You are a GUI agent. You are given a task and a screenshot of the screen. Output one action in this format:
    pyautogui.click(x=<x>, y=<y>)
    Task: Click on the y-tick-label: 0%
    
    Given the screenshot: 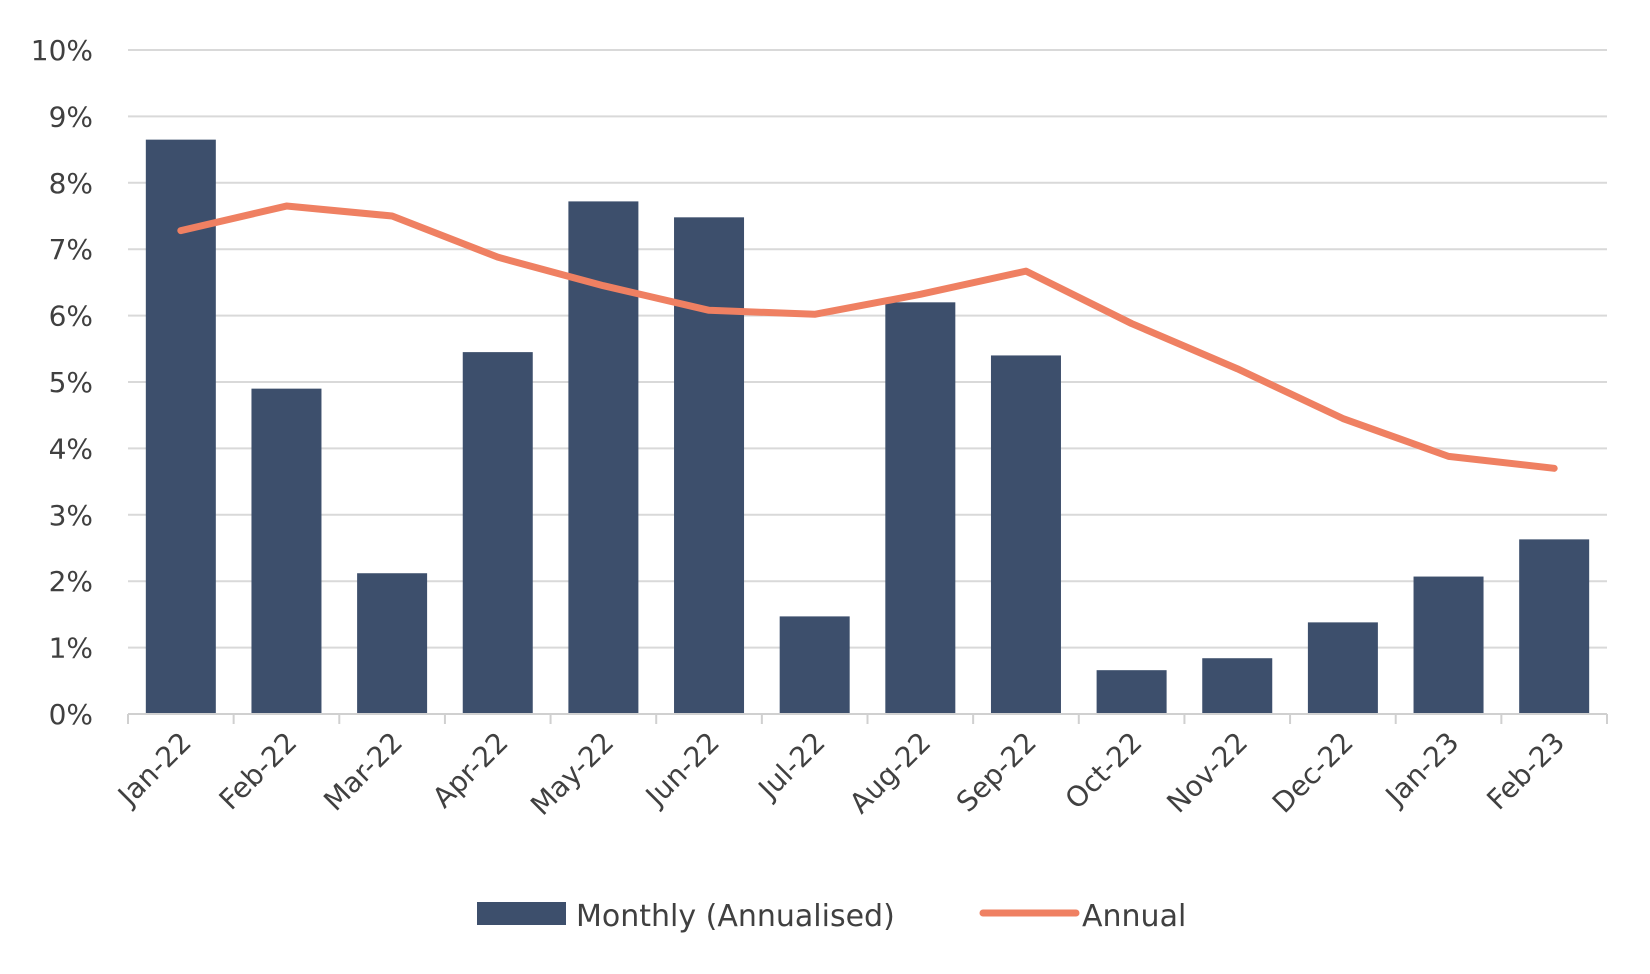 What is the action you would take?
    pyautogui.click(x=71, y=714)
    